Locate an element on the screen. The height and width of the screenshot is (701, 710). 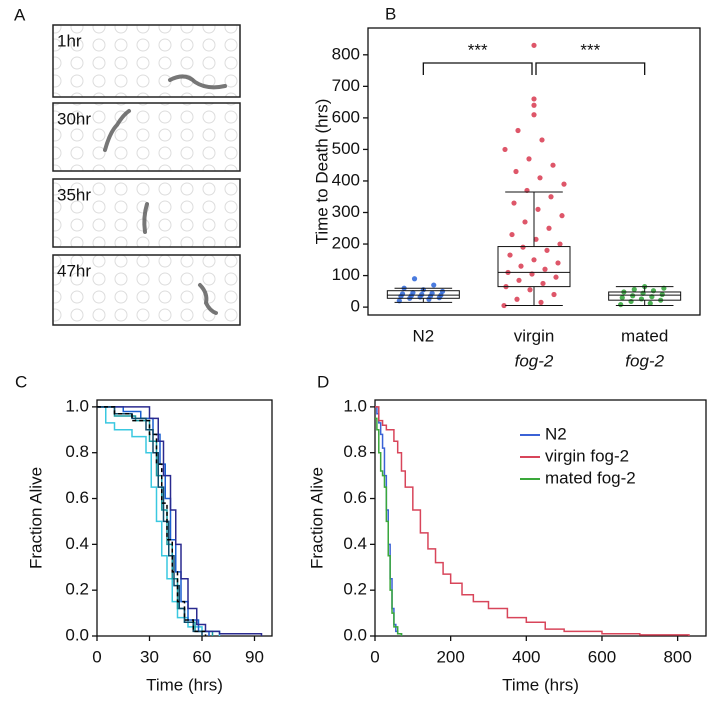
panel-letter: D is located at coordinates (323, 381).